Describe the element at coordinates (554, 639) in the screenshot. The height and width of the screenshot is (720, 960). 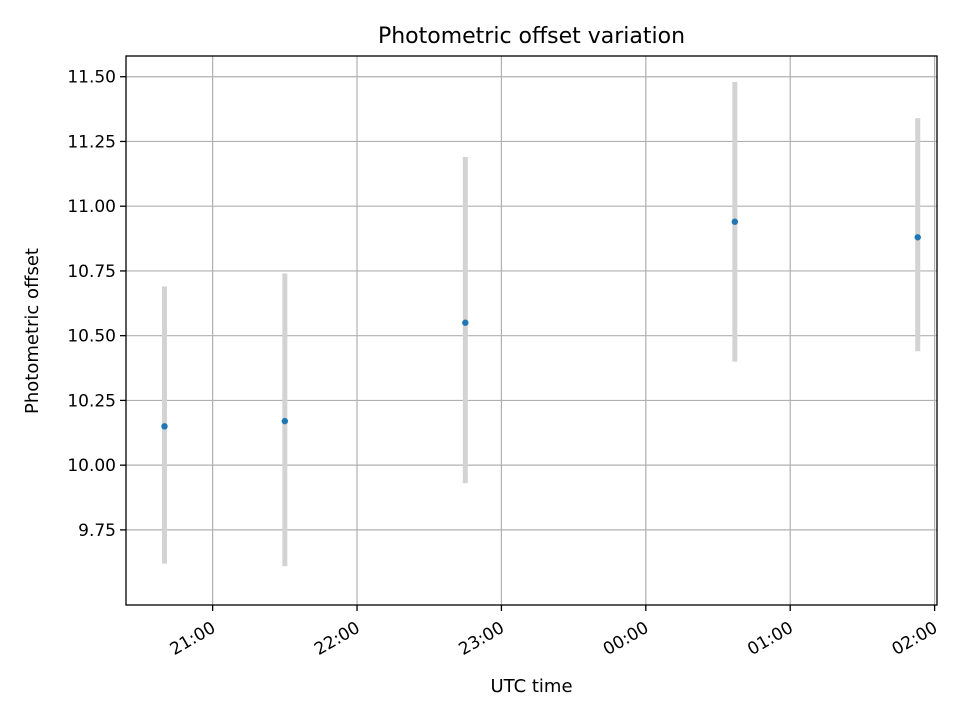
I see `x-tick-labels: 21:00 22:00 23:00 00:00 01:00 02:00` at that location.